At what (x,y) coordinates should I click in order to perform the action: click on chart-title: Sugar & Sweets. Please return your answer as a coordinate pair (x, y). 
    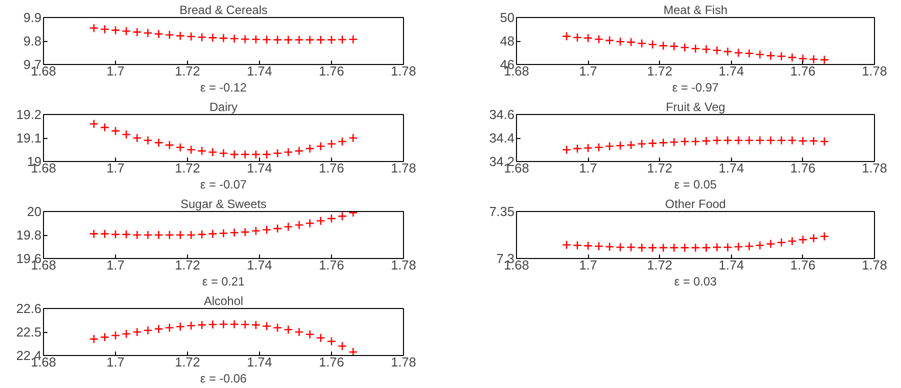
    Looking at the image, I should click on (223, 204).